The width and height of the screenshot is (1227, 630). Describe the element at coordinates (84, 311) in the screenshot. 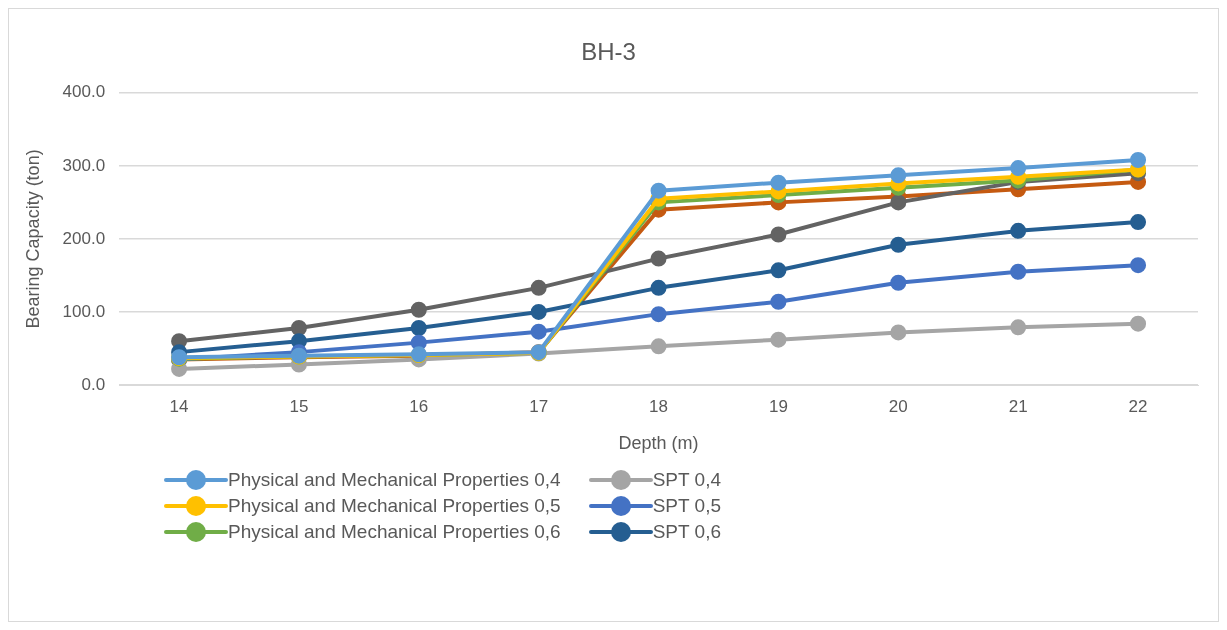

I see `y-tick-label: 100.0` at that location.